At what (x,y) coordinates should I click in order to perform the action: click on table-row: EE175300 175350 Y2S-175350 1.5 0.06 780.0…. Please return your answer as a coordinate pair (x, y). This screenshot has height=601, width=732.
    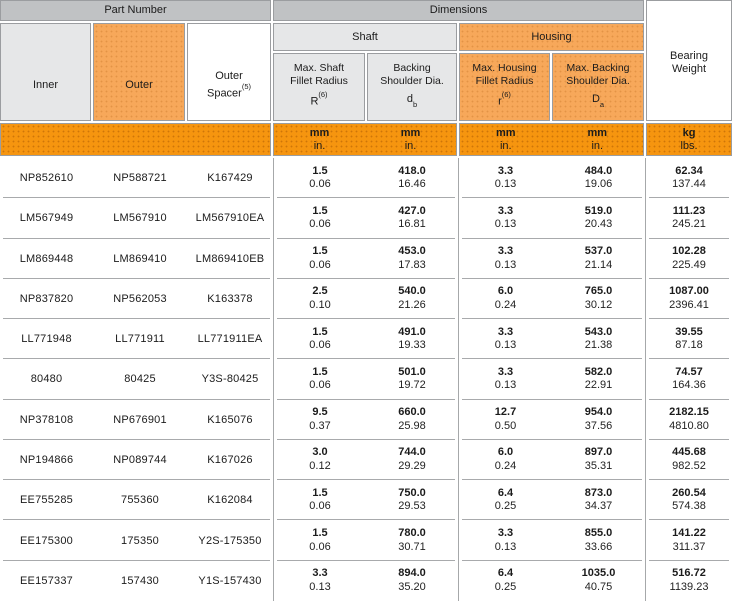
    Looking at the image, I should click on (366, 540).